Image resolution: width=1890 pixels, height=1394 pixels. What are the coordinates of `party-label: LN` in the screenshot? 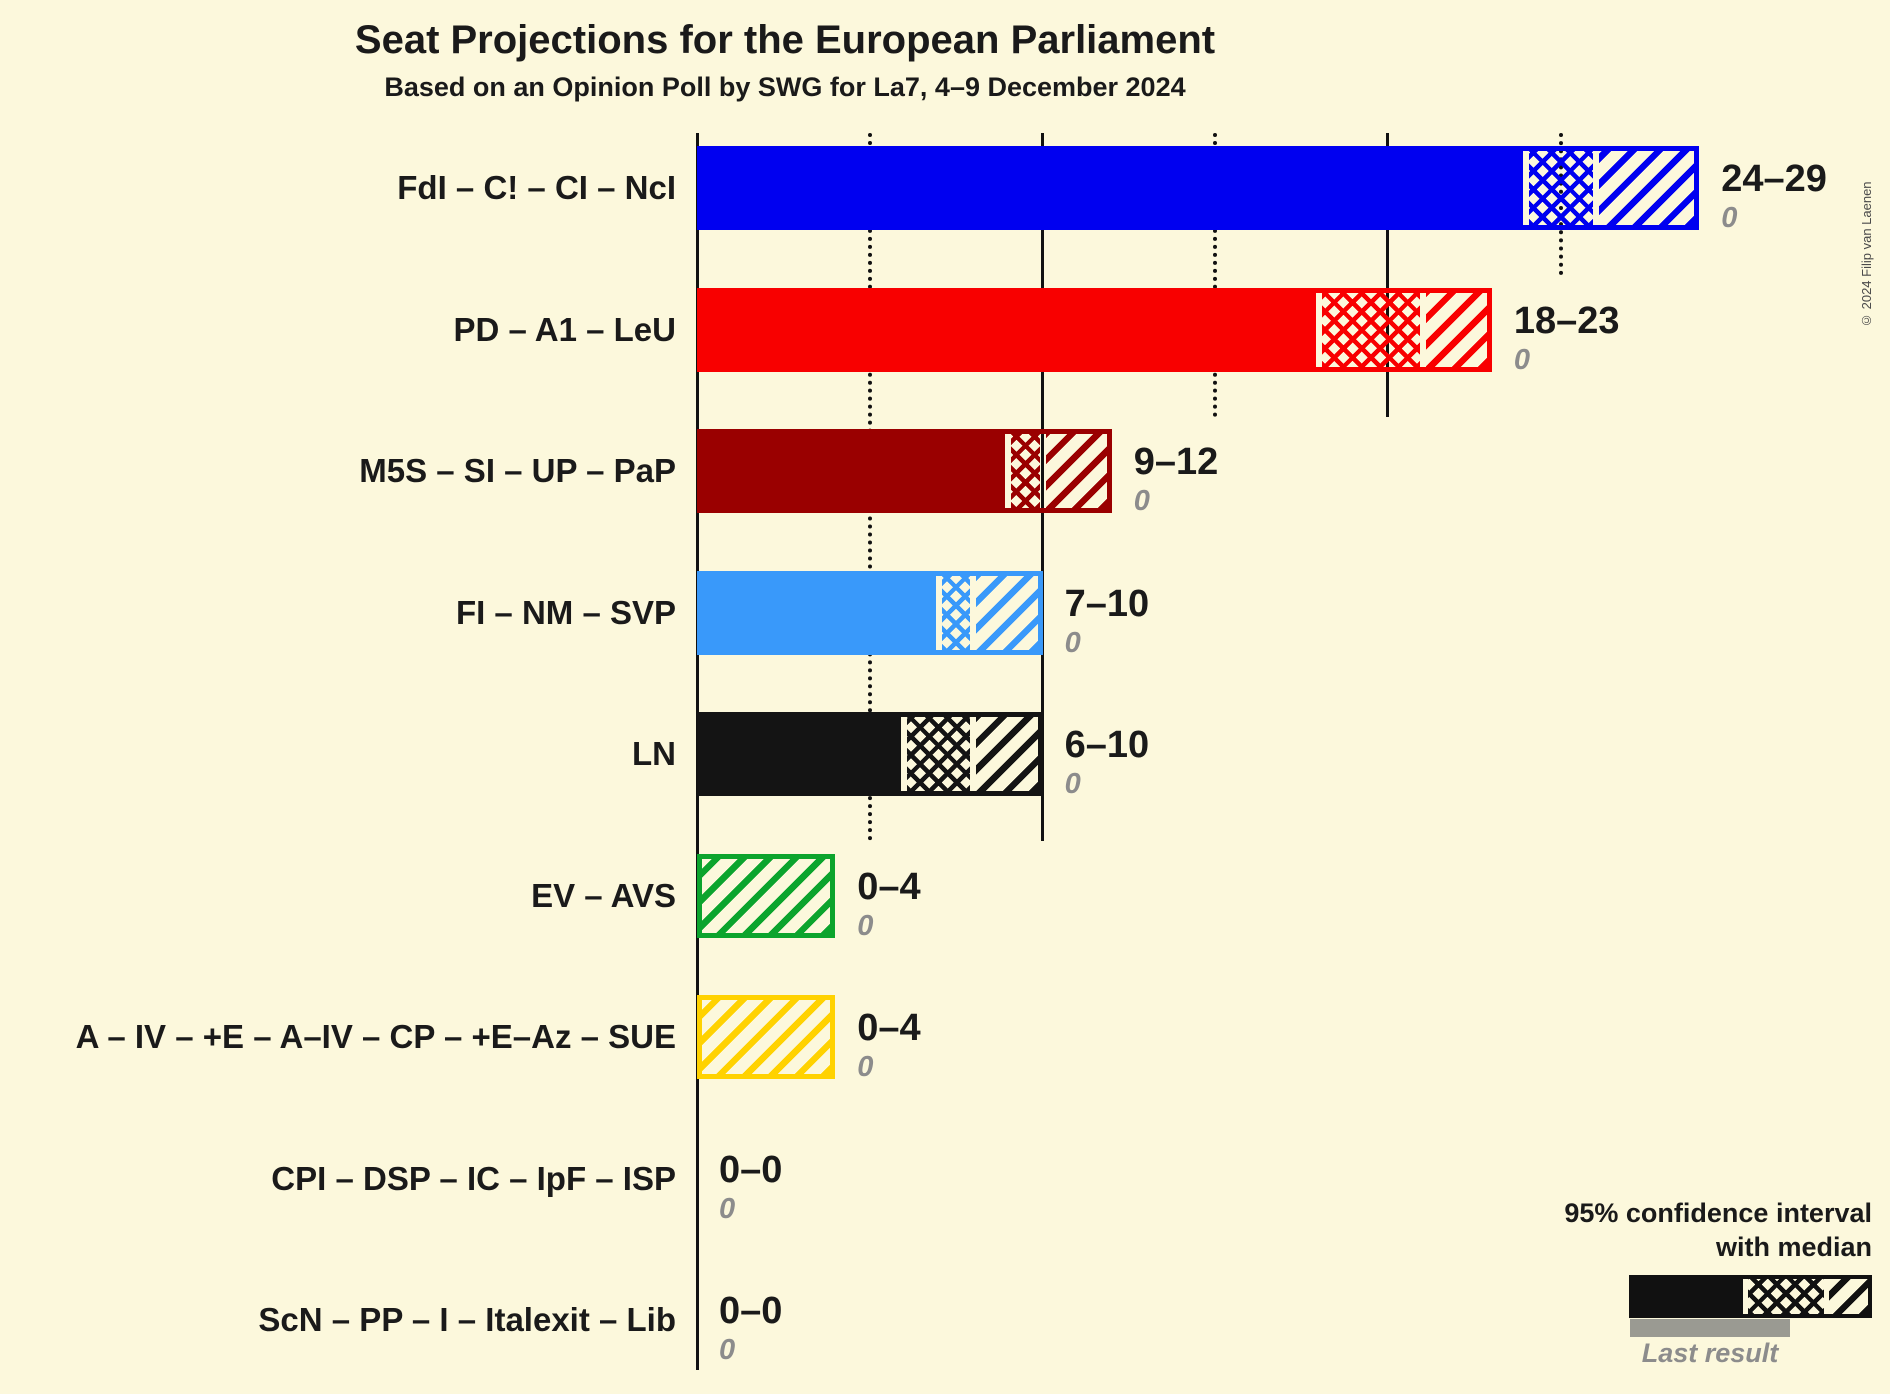 It's located at (654, 753).